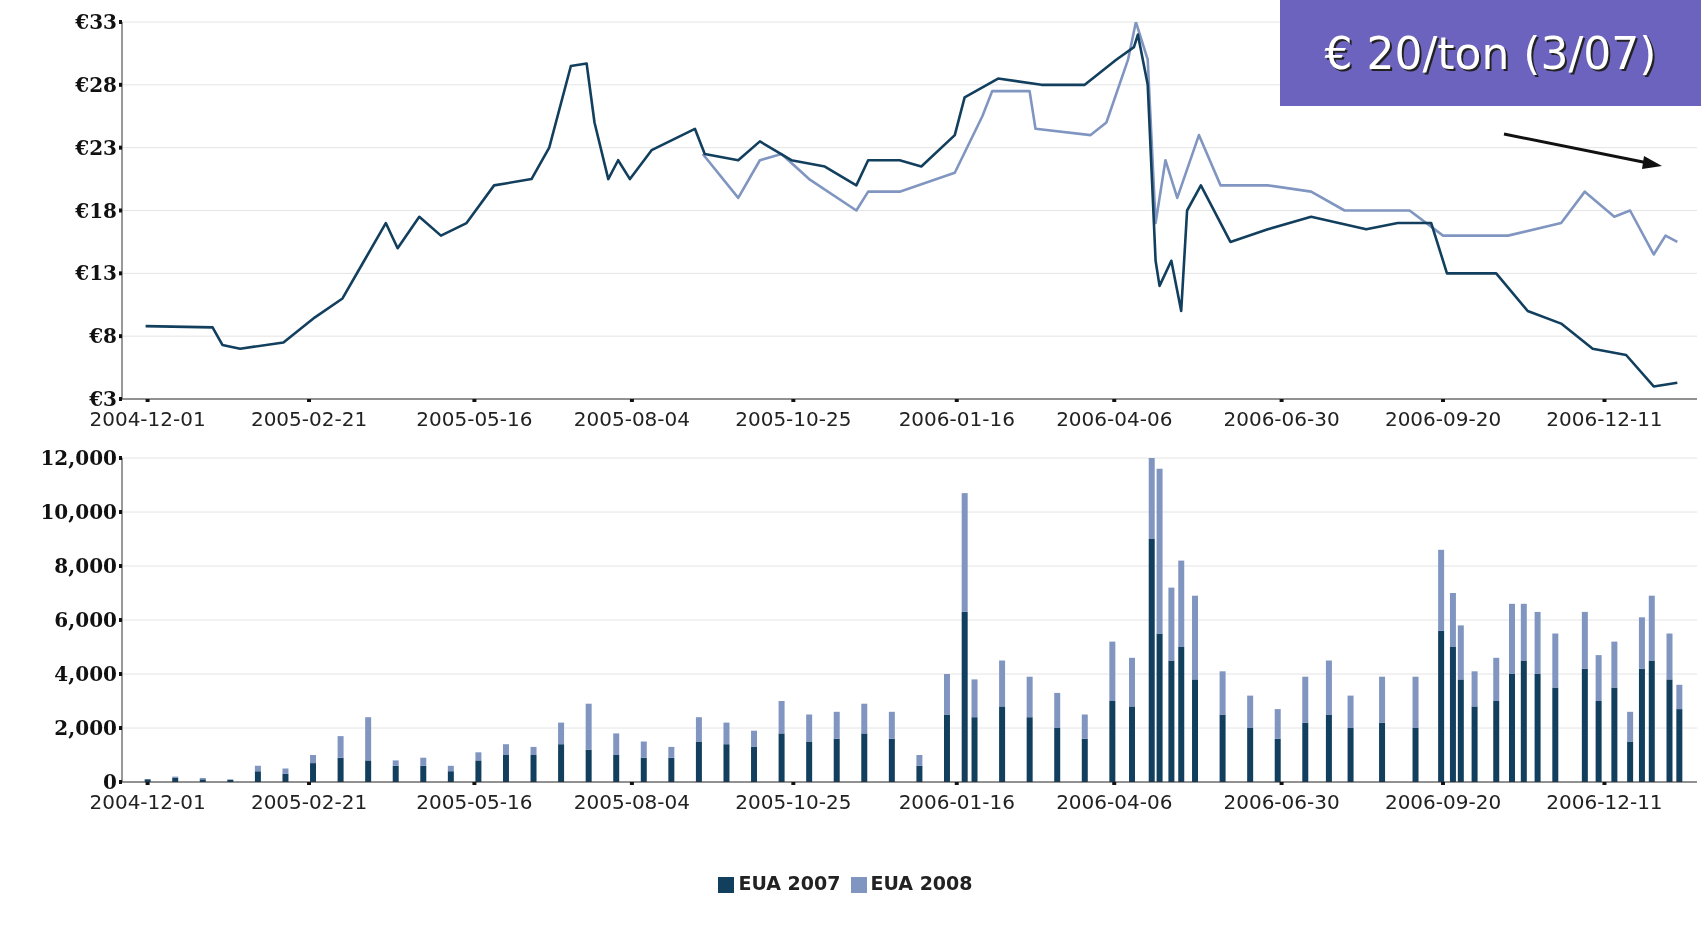 The image size is (1701, 947). What do you see at coordinates (789, 883) in the screenshot?
I see `legend-label: EUA 2007` at bounding box center [789, 883].